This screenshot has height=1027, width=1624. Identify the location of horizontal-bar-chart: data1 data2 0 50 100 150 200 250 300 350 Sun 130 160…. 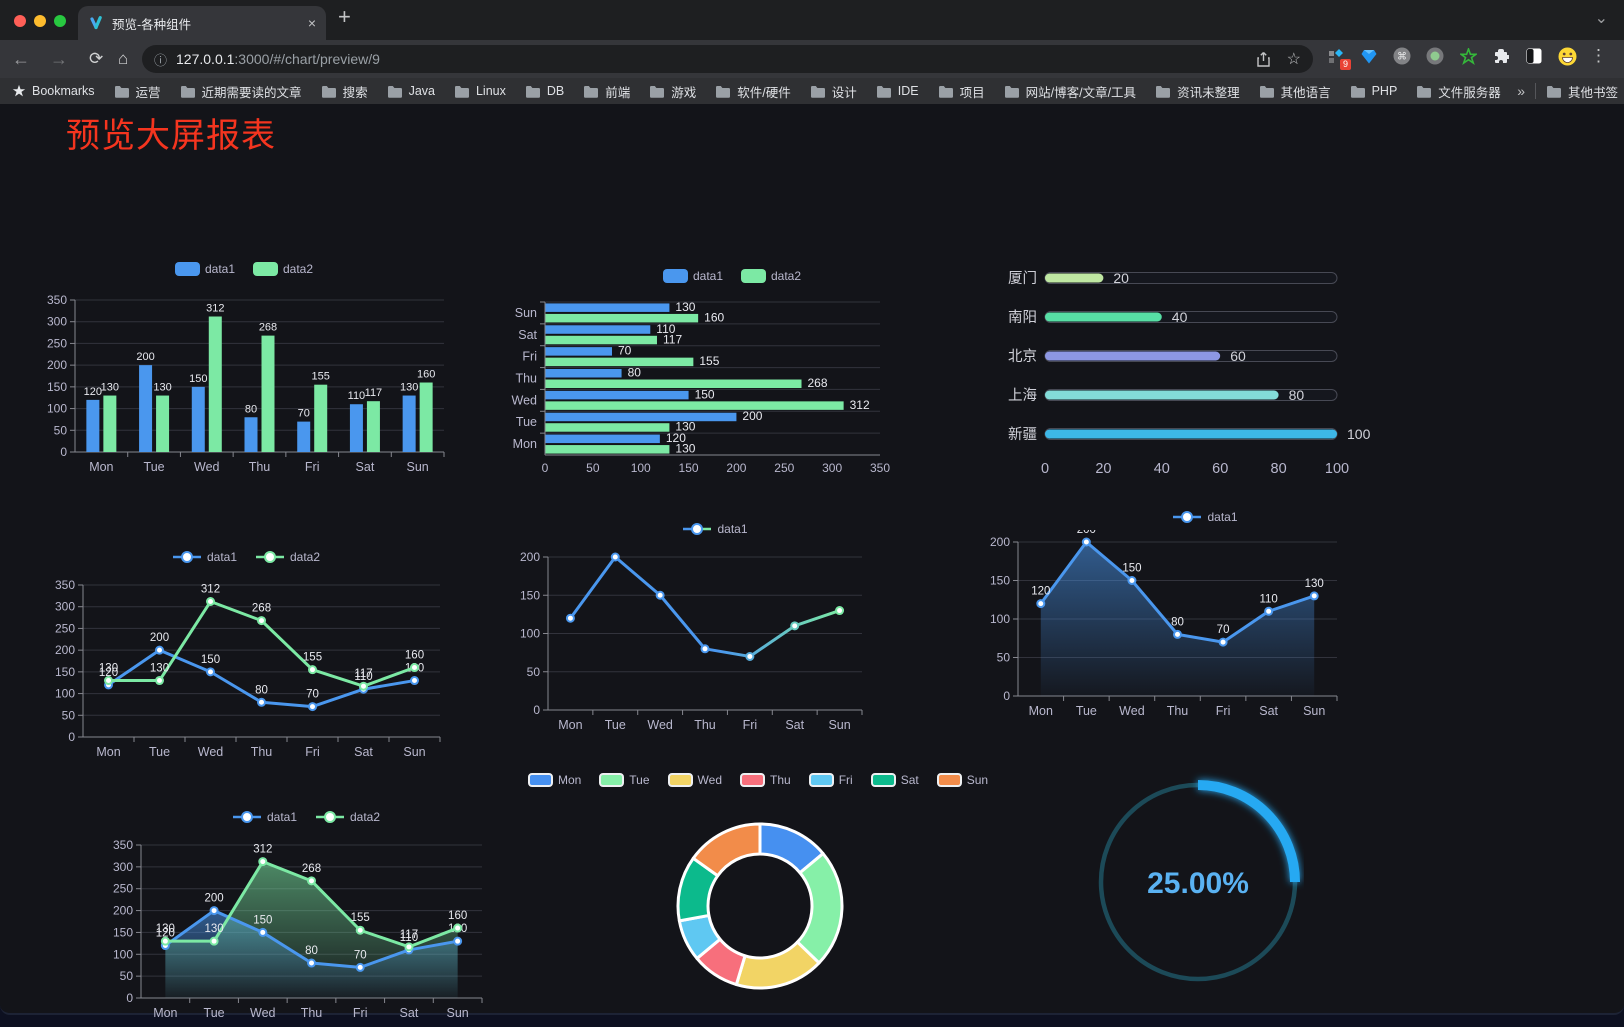
(698, 370).